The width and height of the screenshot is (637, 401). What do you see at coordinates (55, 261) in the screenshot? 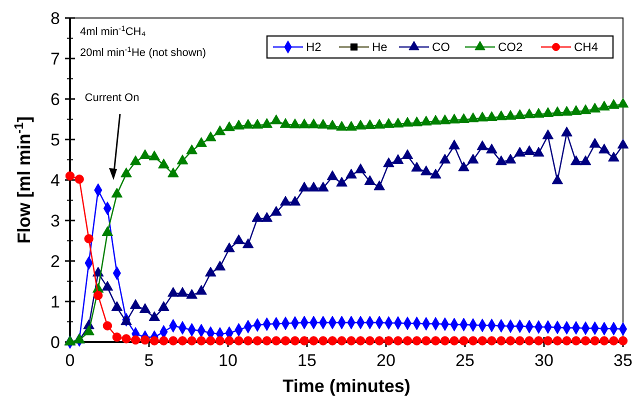
I see `y-tick-label: 2` at bounding box center [55, 261].